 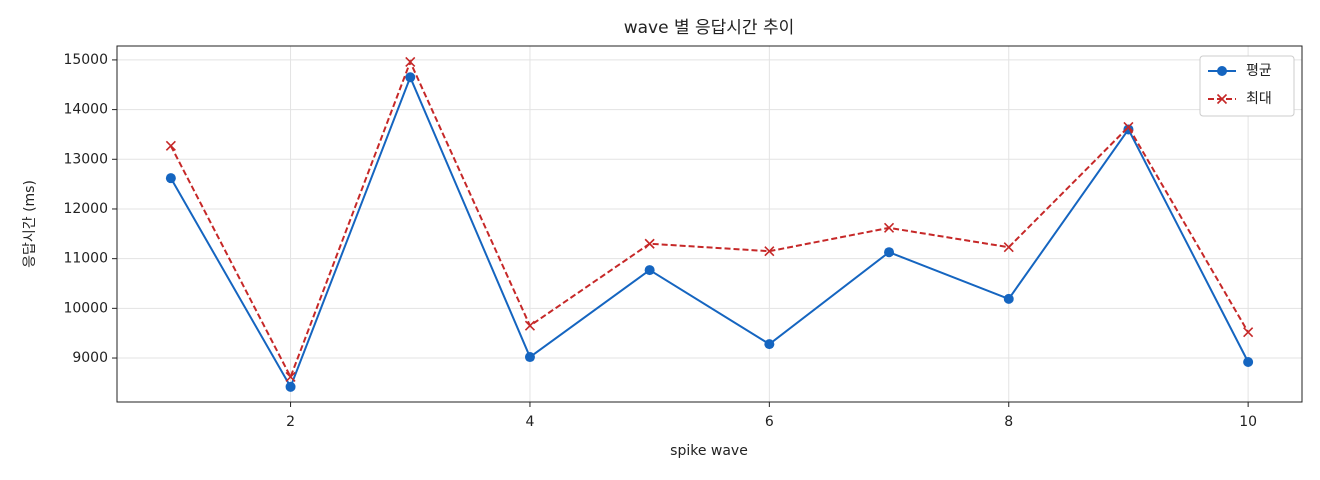 What do you see at coordinates (290, 422) in the screenshot?
I see `x-tick-label: 2` at bounding box center [290, 422].